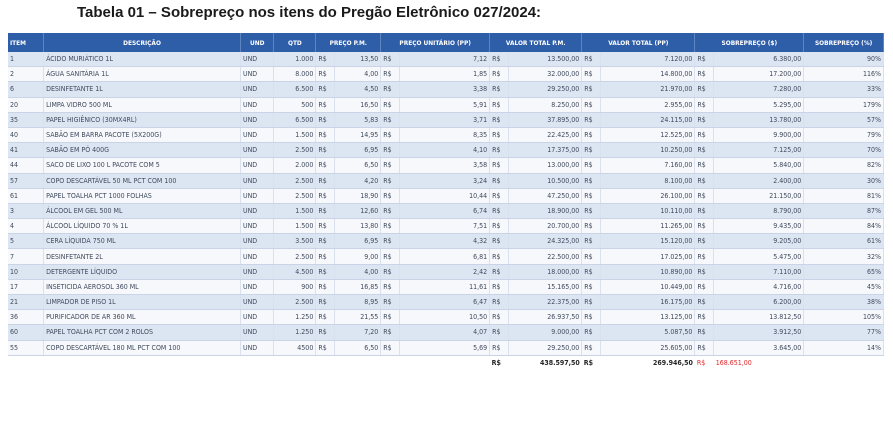 This screenshot has width=893, height=422. What do you see at coordinates (648, 302) in the screenshot?
I see `total-pp-cell: 16.175,00` at bounding box center [648, 302].